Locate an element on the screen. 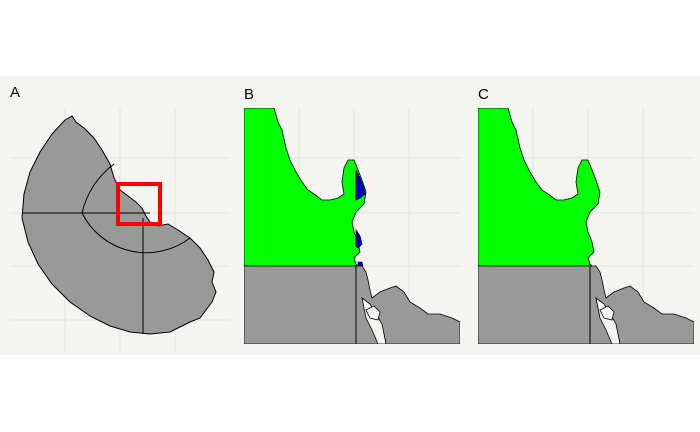  panel-b-label: B is located at coordinates (249, 94).